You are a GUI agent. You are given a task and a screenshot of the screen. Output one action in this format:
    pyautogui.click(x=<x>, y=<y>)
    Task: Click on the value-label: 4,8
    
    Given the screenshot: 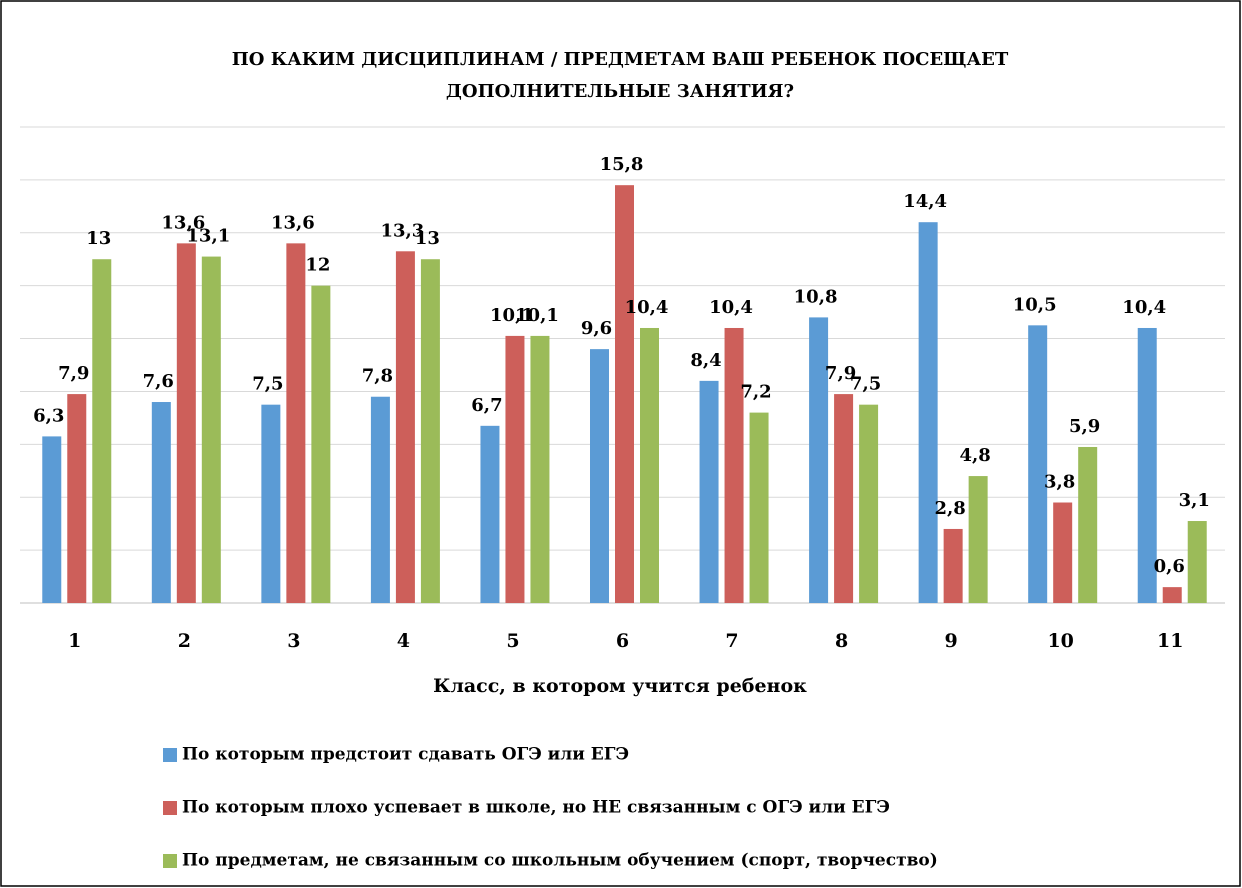 What is the action you would take?
    pyautogui.click(x=974, y=455)
    